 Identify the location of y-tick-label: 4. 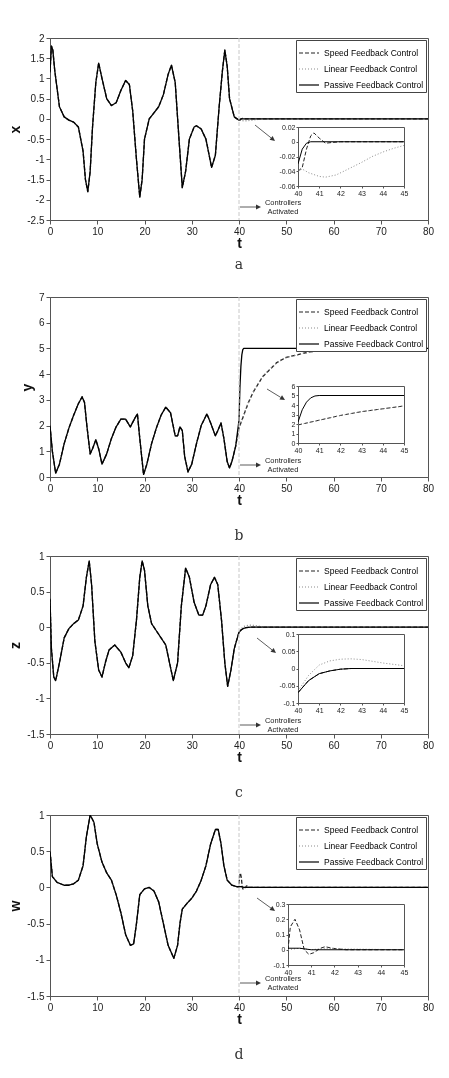
(41, 374).